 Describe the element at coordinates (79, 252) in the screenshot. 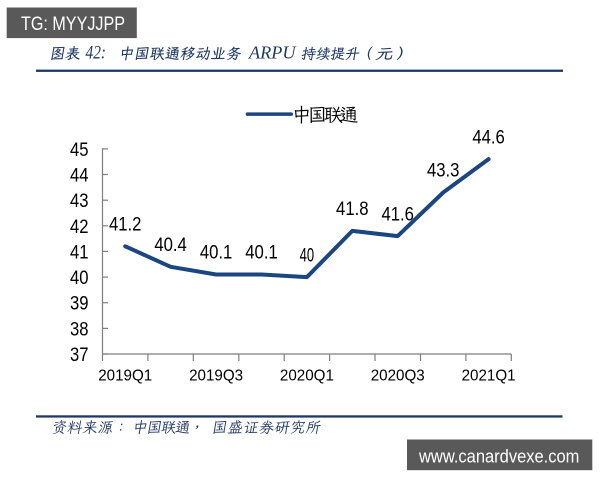

I see `svg-text: 41` at that location.